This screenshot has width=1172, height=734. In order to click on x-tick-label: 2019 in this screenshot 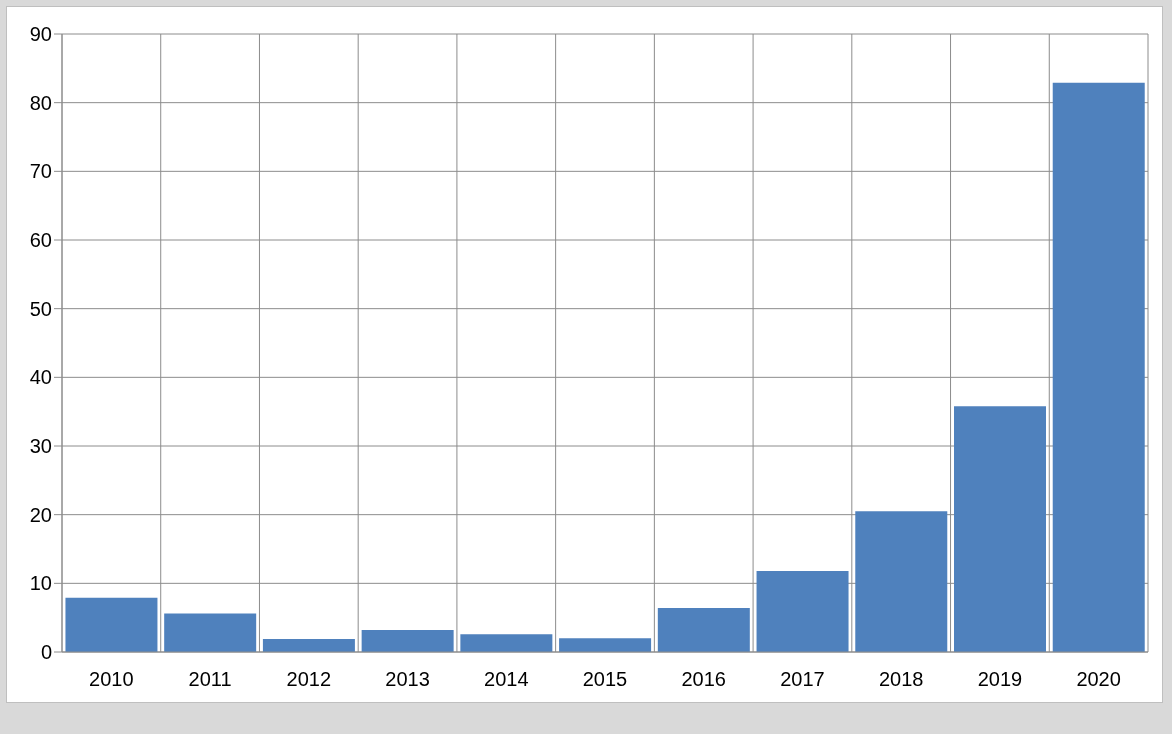, I will do `click(1000, 679)`.